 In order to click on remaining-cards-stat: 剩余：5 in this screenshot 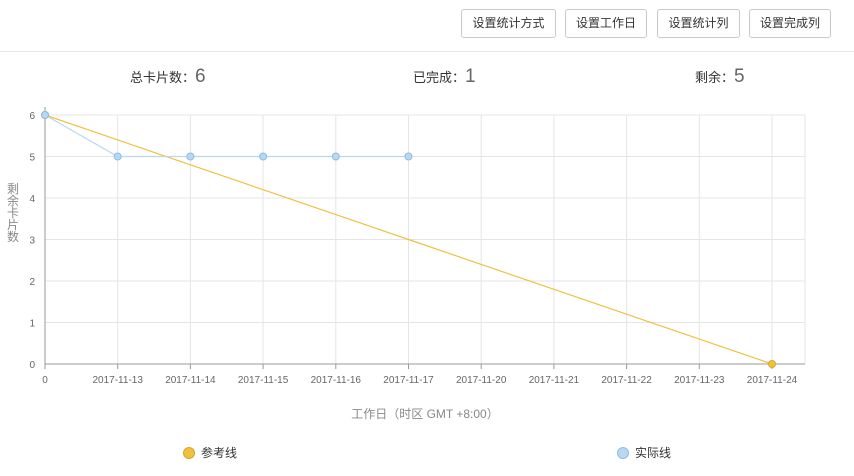, I will do `click(720, 80)`.